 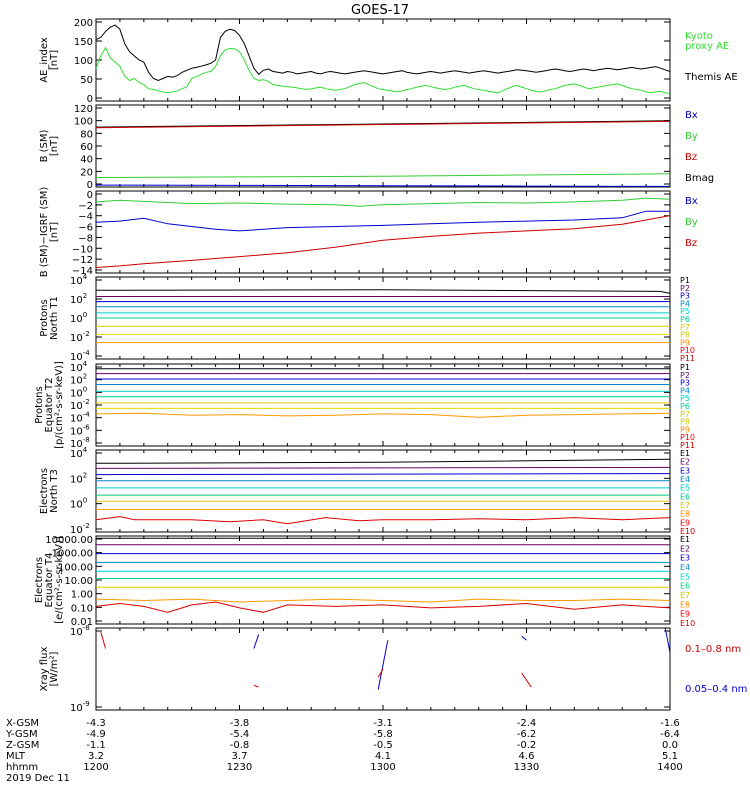 What do you see at coordinates (44, 145) in the screenshot?
I see `y-axis-label: B (SM)` at bounding box center [44, 145].